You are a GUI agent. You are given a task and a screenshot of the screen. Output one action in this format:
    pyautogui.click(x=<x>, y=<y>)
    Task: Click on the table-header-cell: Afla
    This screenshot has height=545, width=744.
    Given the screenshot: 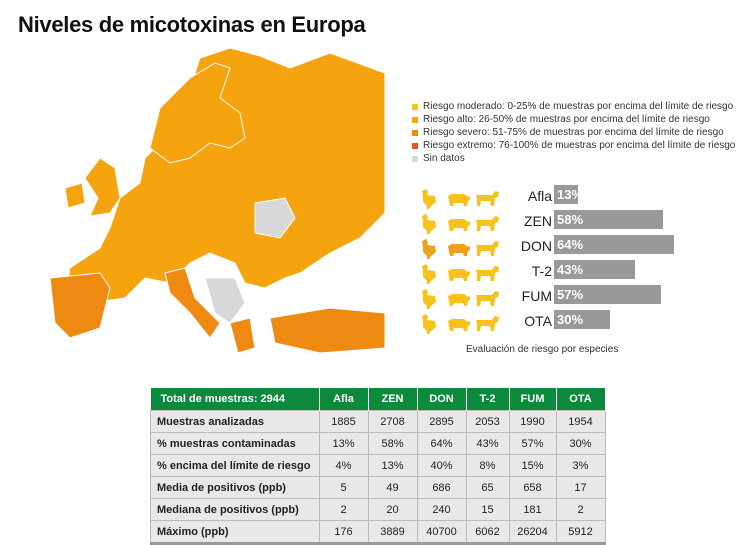 What is the action you would take?
    pyautogui.click(x=344, y=399)
    